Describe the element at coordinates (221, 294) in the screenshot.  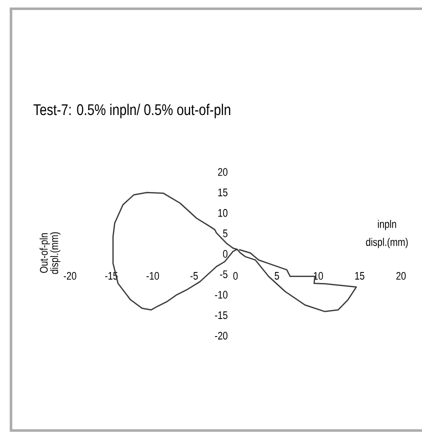
I see `y-tick-label: -10` at that location.